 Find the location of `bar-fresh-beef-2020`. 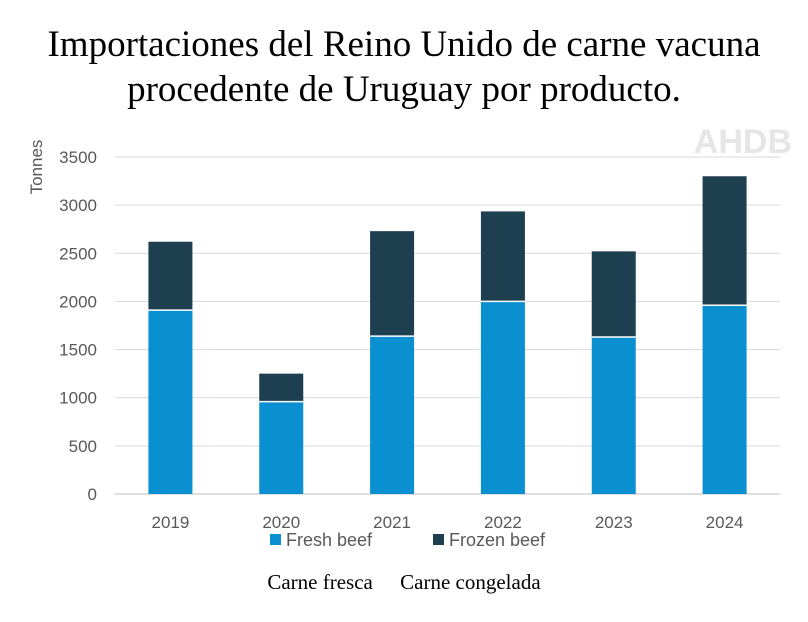

bar-fresh-beef-2020 is located at coordinates (281, 447).